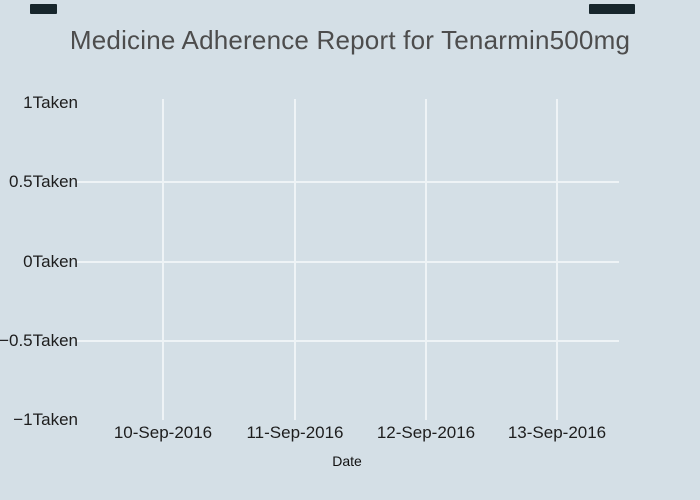 The image size is (700, 500). What do you see at coordinates (557, 432) in the screenshot?
I see `x-tick-label: 13-Sep-2016` at bounding box center [557, 432].